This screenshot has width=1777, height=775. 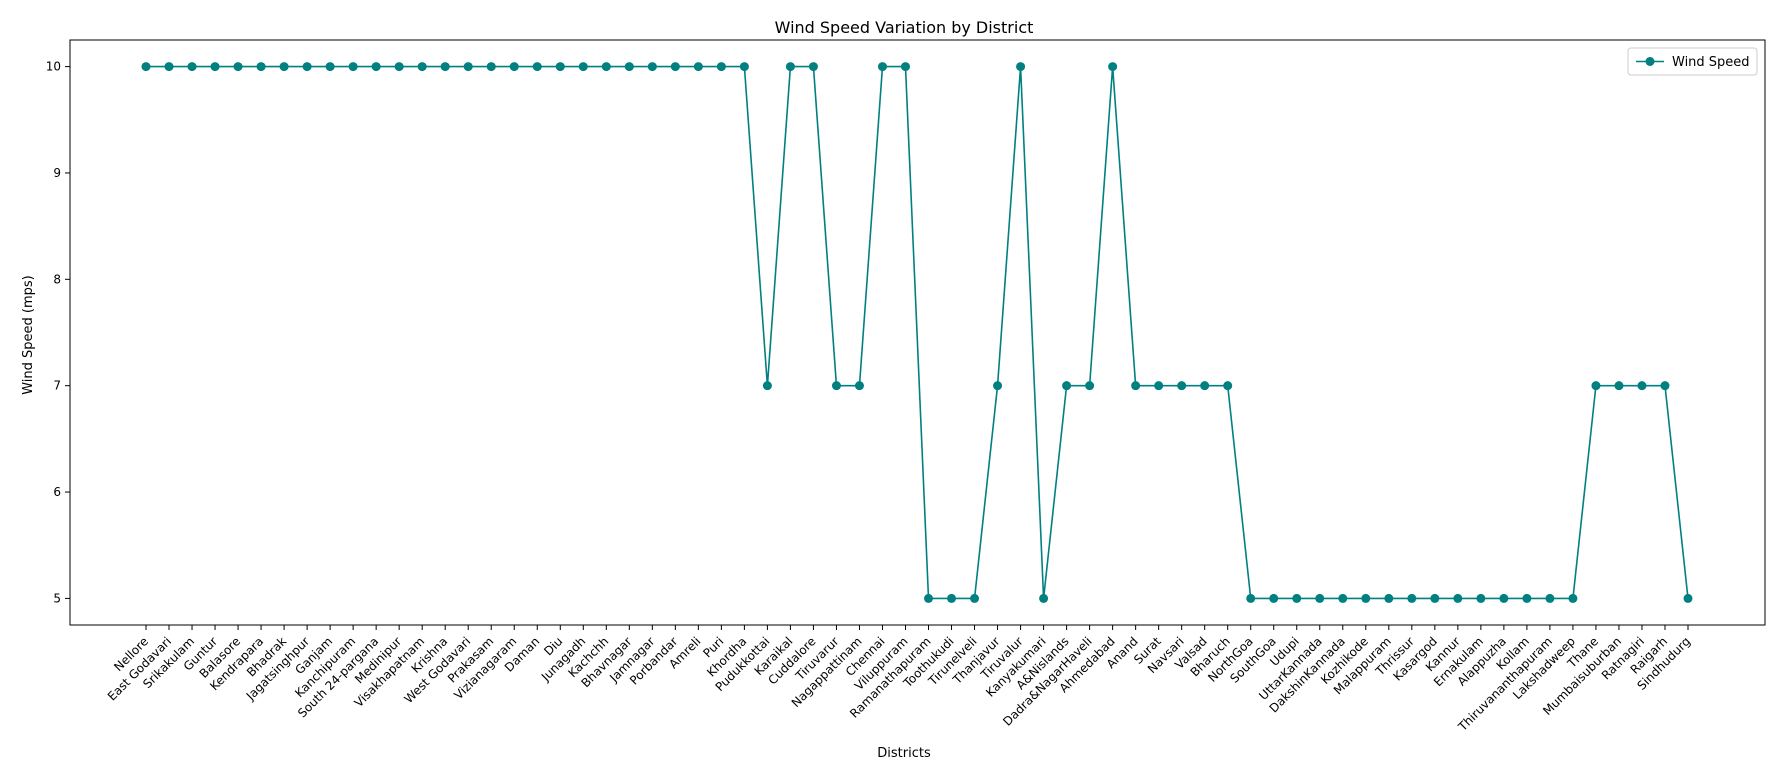 I want to click on legend-box, so click(x=1692, y=61).